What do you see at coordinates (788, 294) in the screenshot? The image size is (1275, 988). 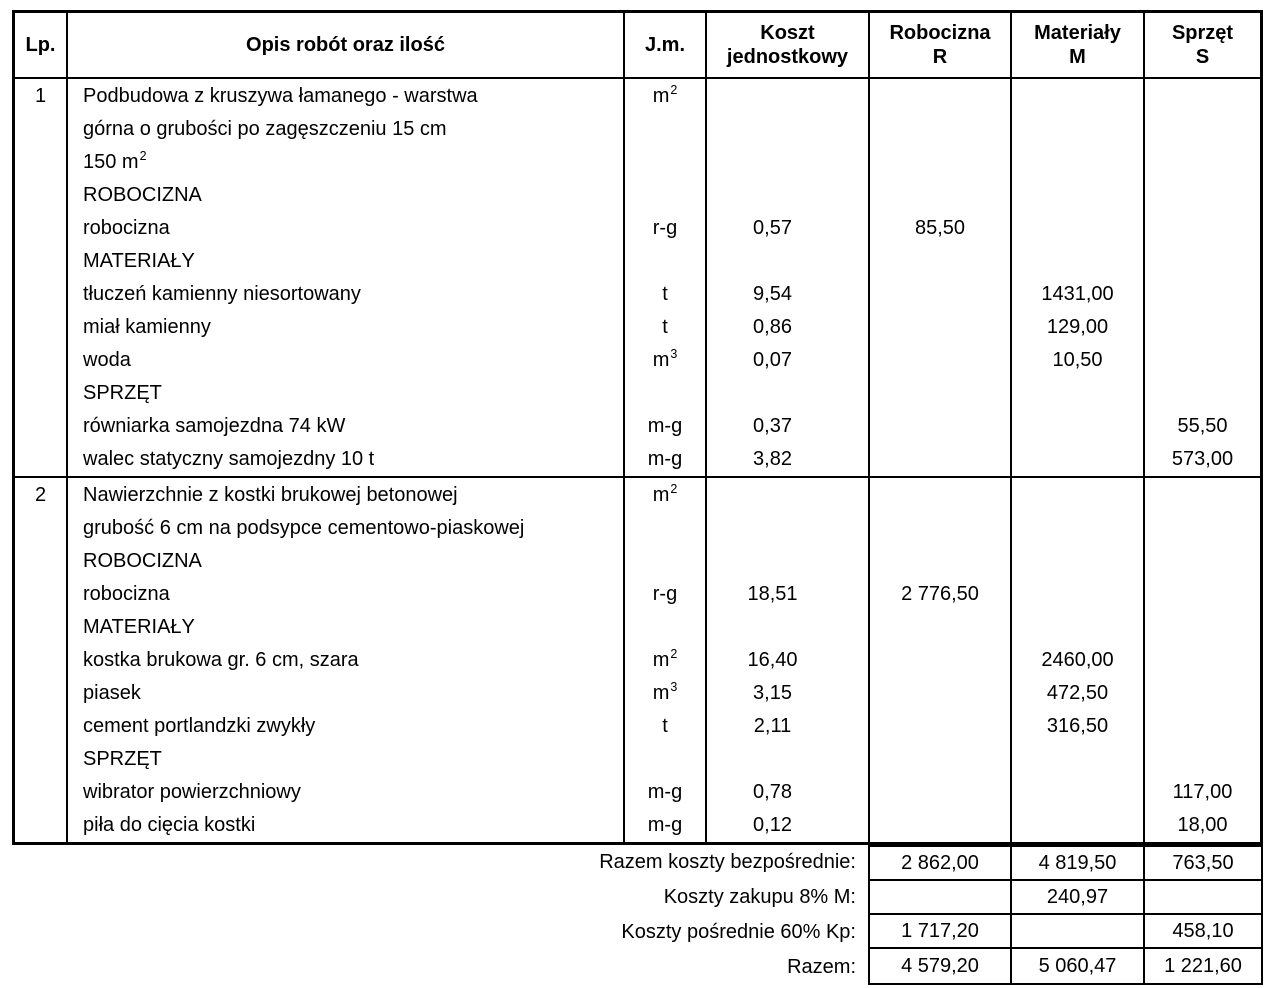 I see `cell-unit-cost: 9,54` at bounding box center [788, 294].